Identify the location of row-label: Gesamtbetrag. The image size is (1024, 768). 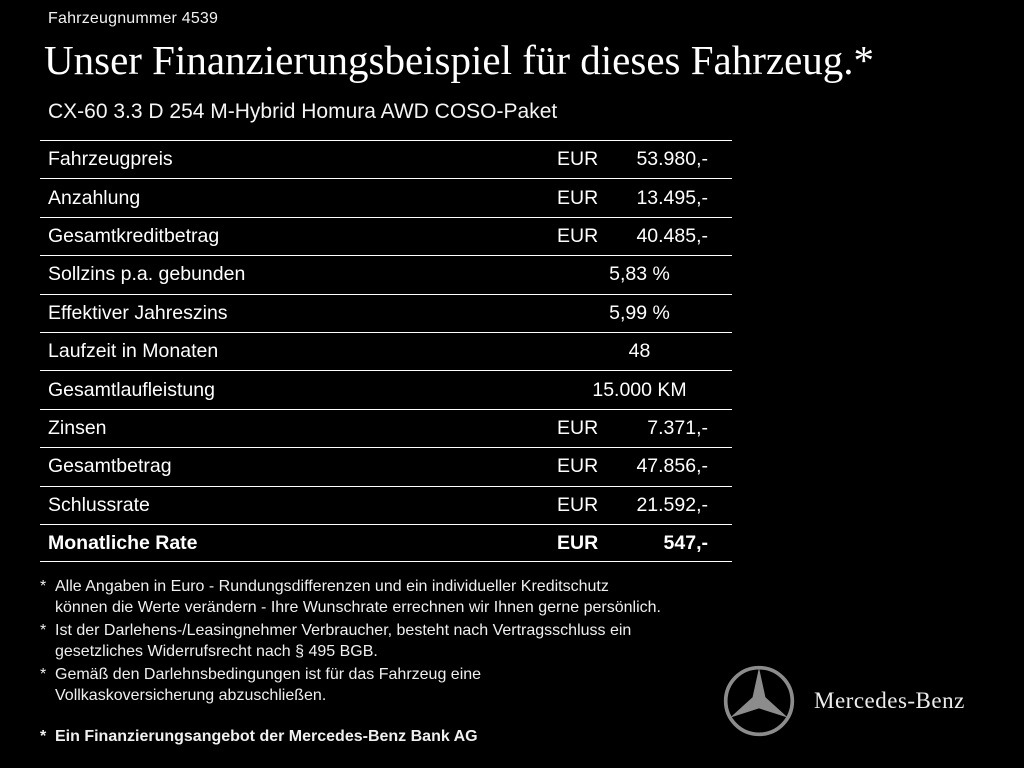
(110, 466).